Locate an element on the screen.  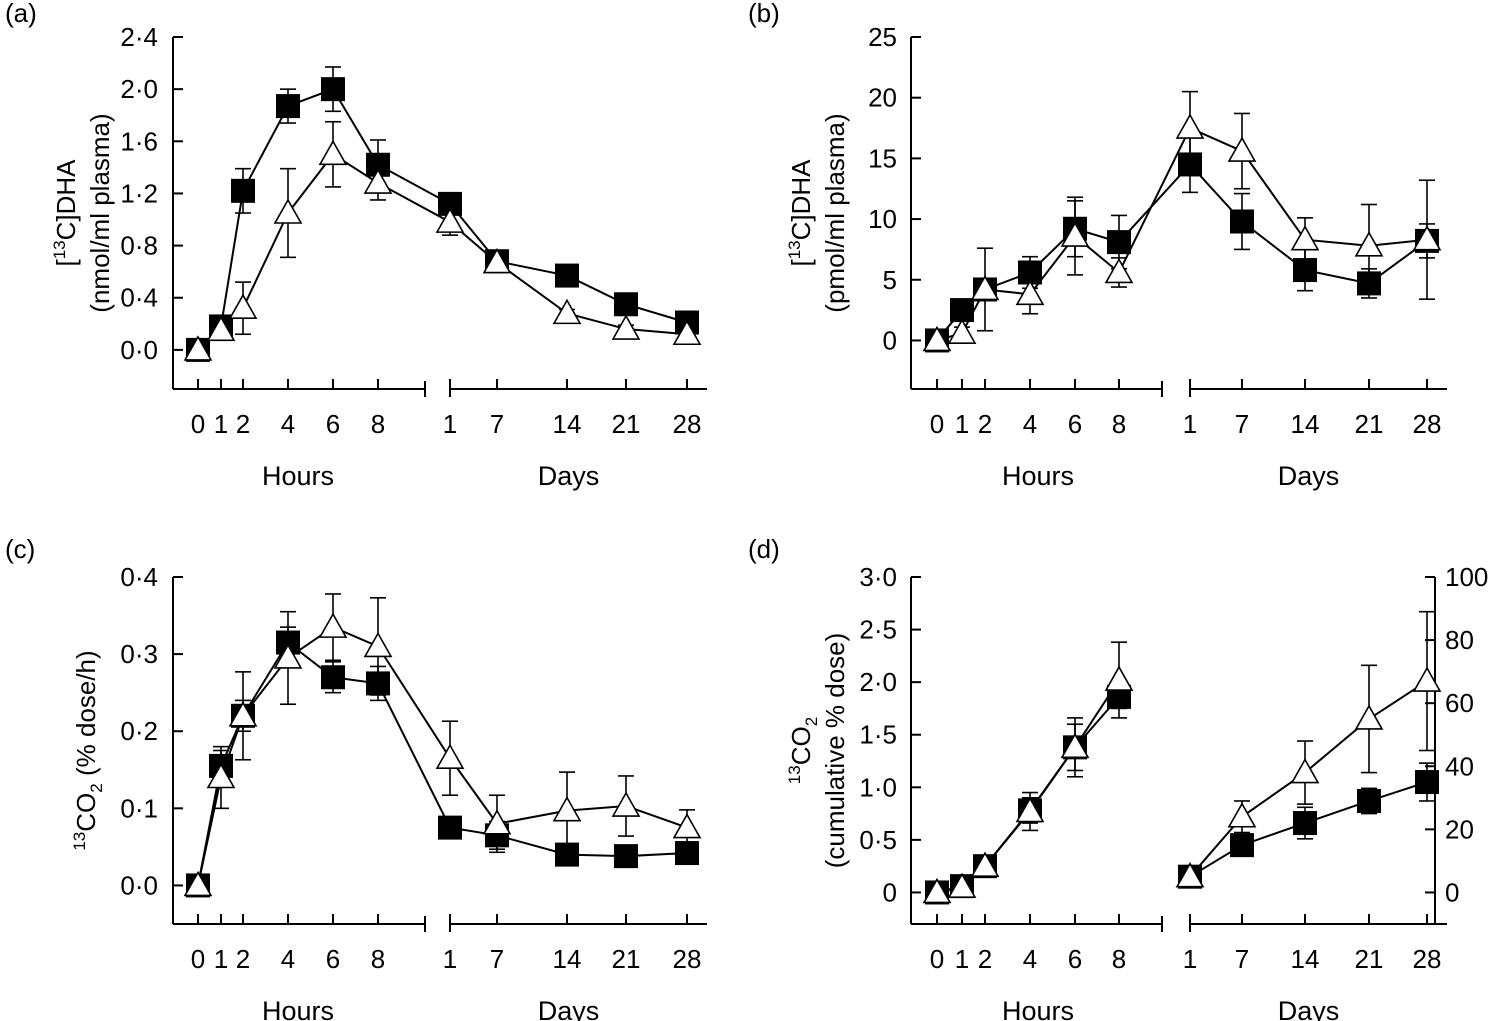
y-axis-label: [13C]DHA (nmol/ml plasma) is located at coordinates (82, 212).